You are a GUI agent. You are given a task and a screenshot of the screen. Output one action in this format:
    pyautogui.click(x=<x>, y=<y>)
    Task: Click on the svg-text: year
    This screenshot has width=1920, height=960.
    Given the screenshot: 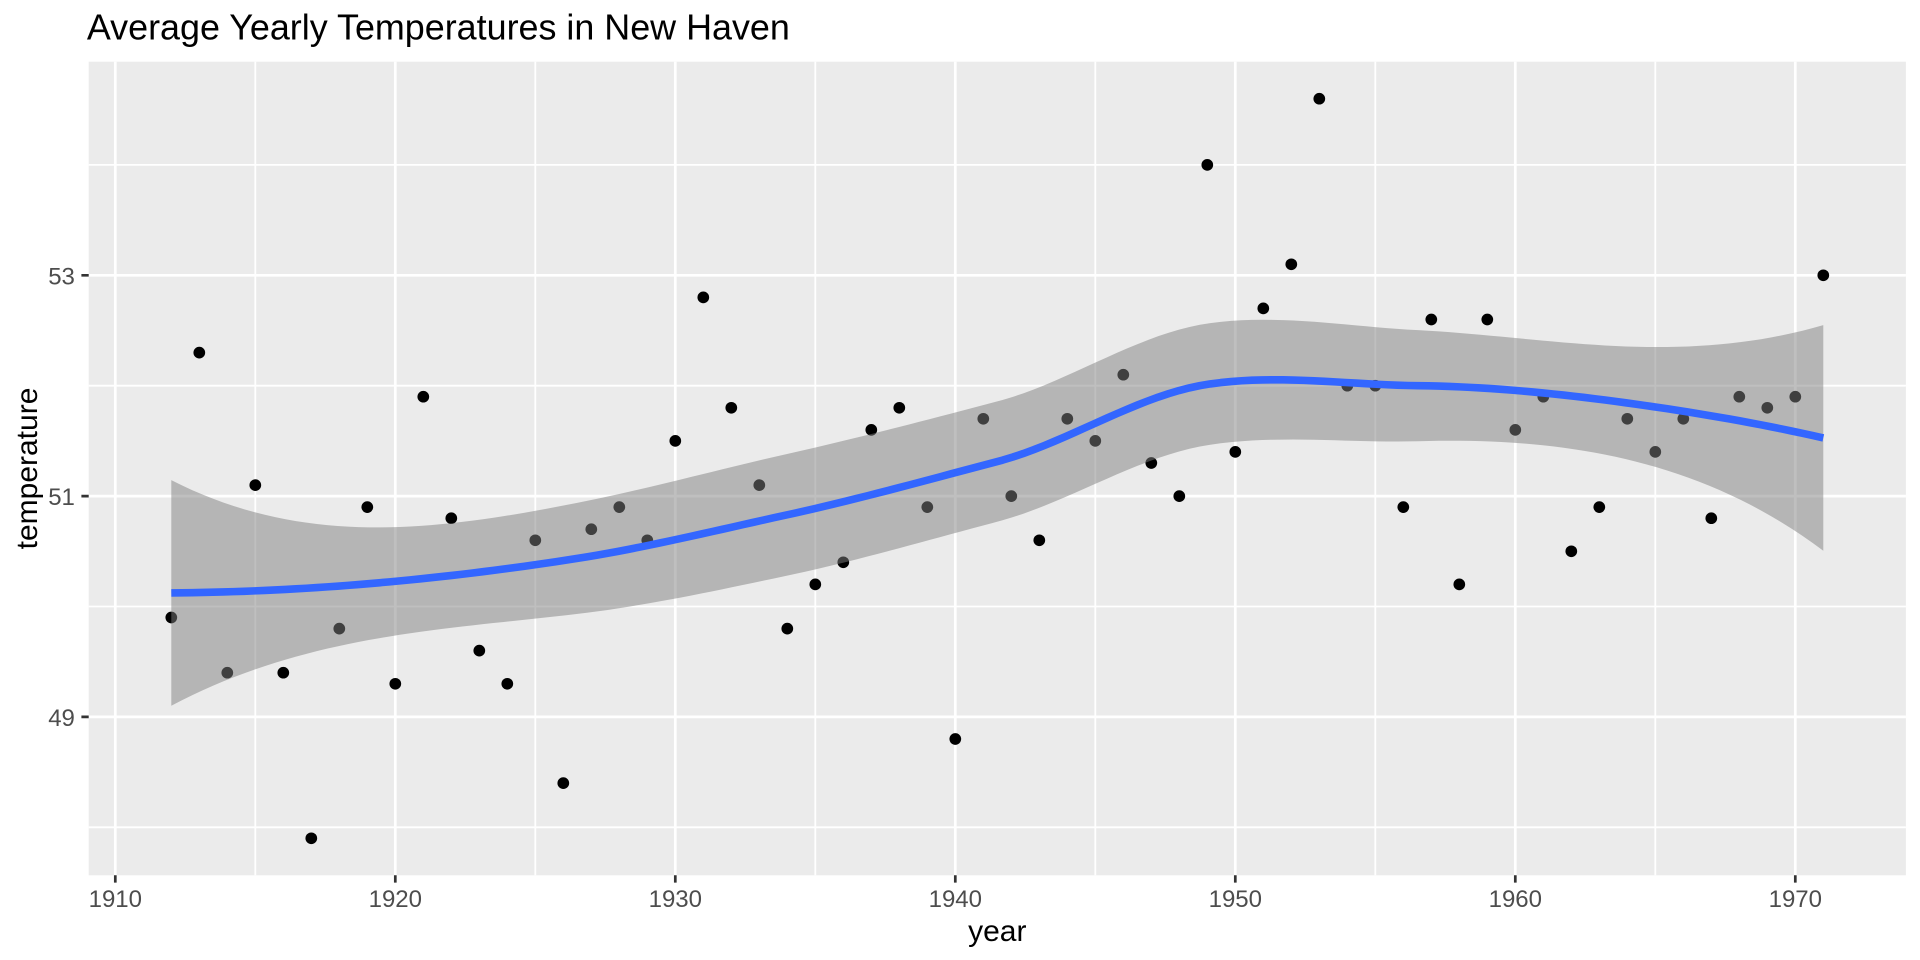 What is the action you would take?
    pyautogui.click(x=997, y=931)
    